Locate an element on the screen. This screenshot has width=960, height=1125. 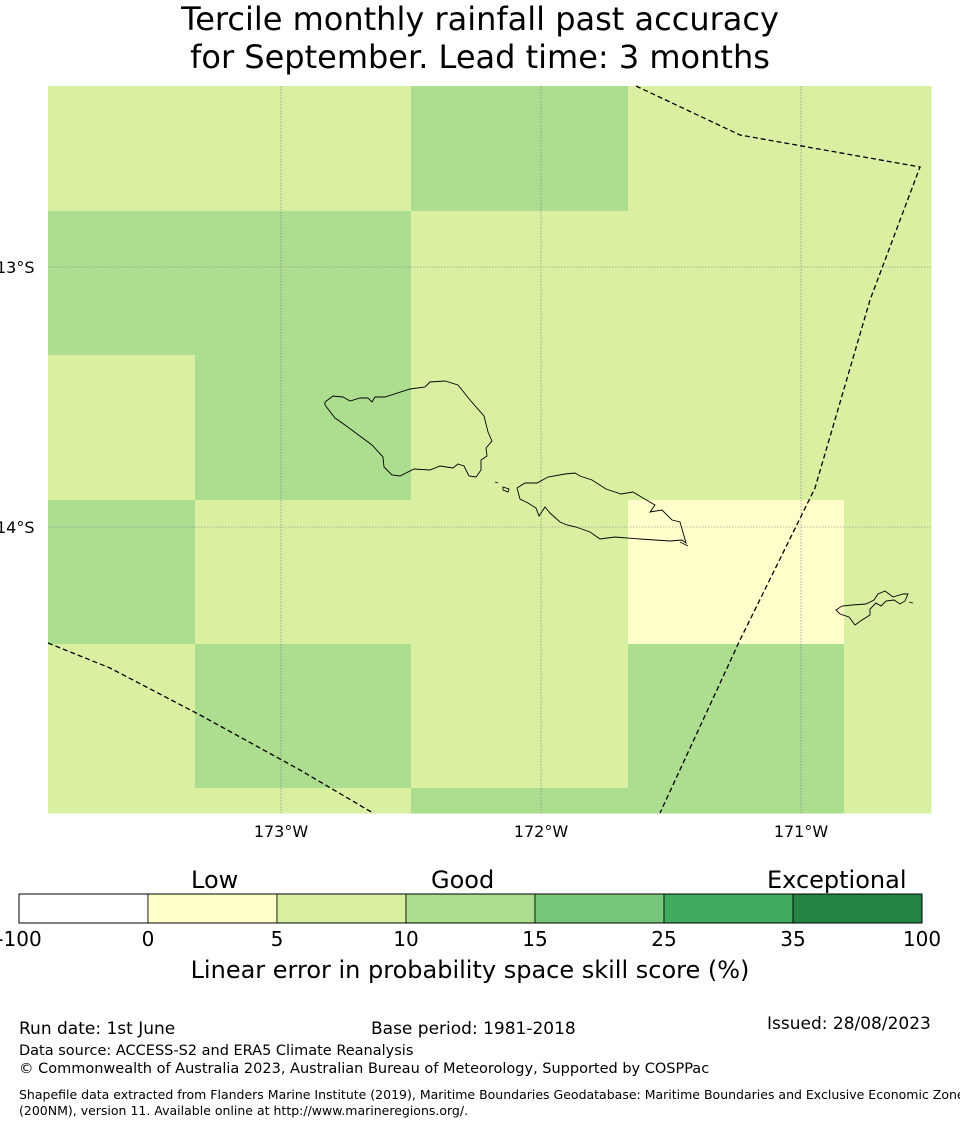
apolima-islet-outline is located at coordinates (496, 482).